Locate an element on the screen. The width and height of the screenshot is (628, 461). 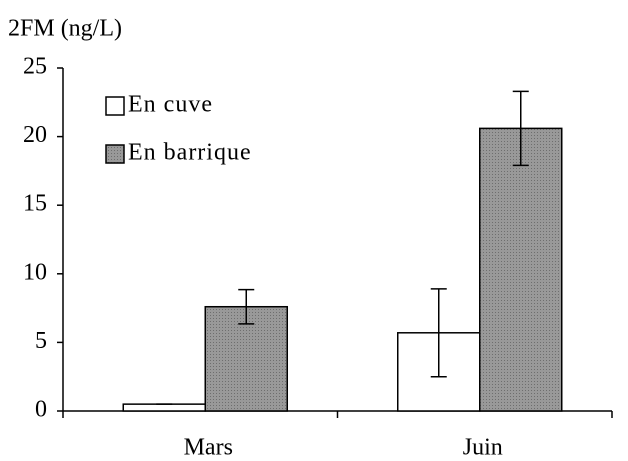
legend-label: En cuve is located at coordinates (170, 105).